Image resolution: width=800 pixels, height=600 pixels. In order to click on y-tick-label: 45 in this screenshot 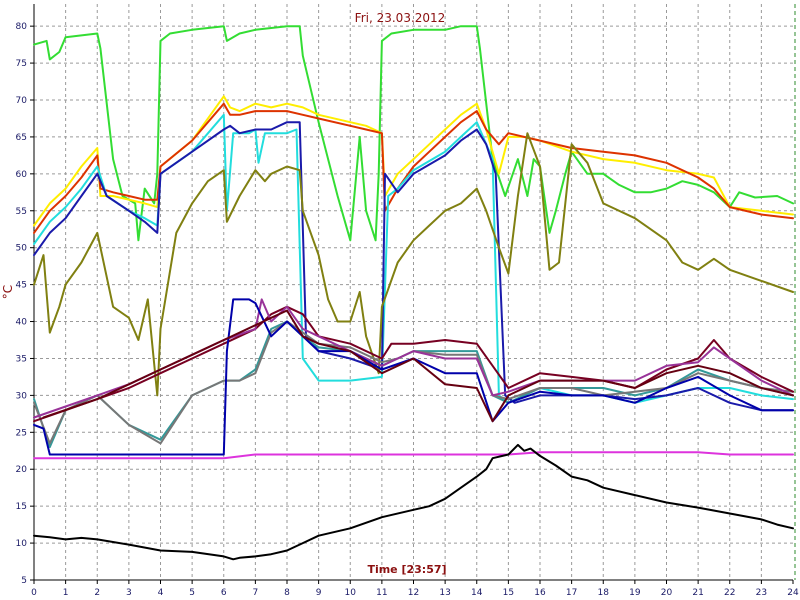, I will do `click(21, 286)`.